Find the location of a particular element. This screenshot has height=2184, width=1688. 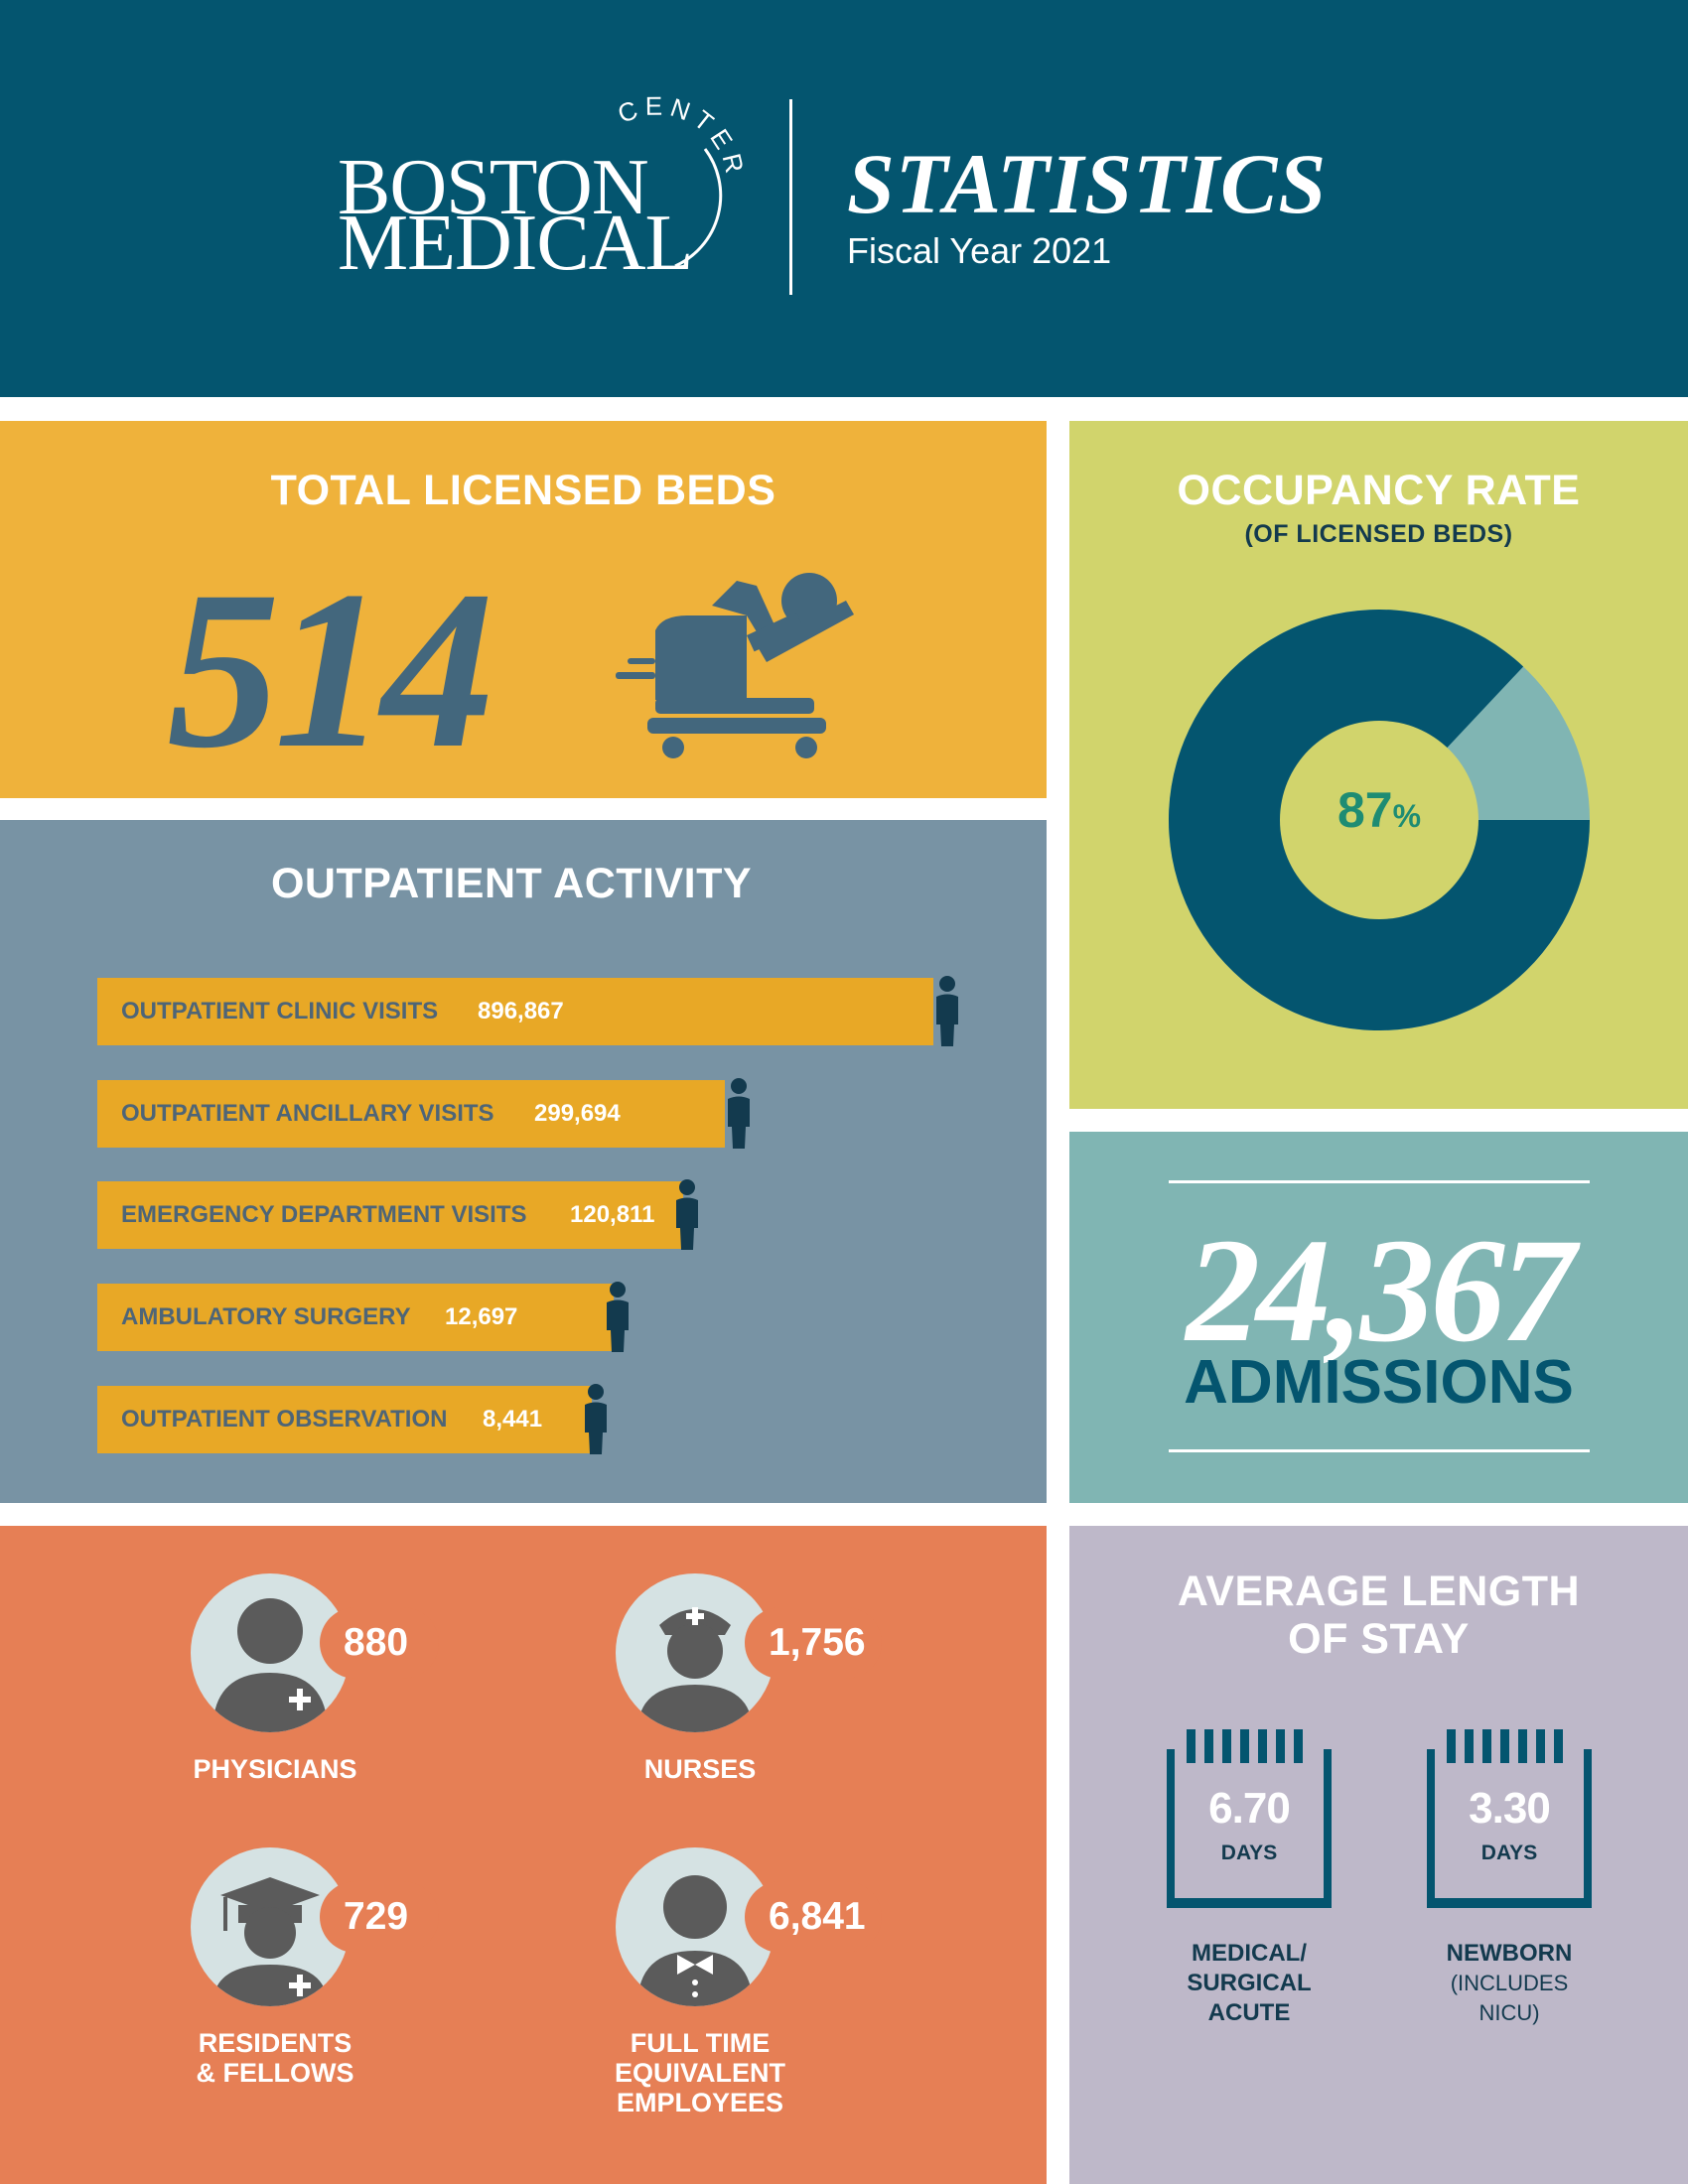

beds-value: 514 is located at coordinates (330, 670).